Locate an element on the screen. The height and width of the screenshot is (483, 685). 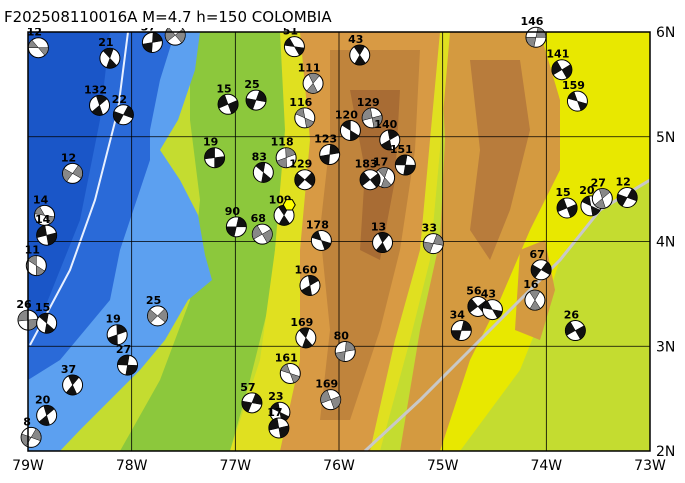
depth-label: 183 is located at coordinates (366, 164).